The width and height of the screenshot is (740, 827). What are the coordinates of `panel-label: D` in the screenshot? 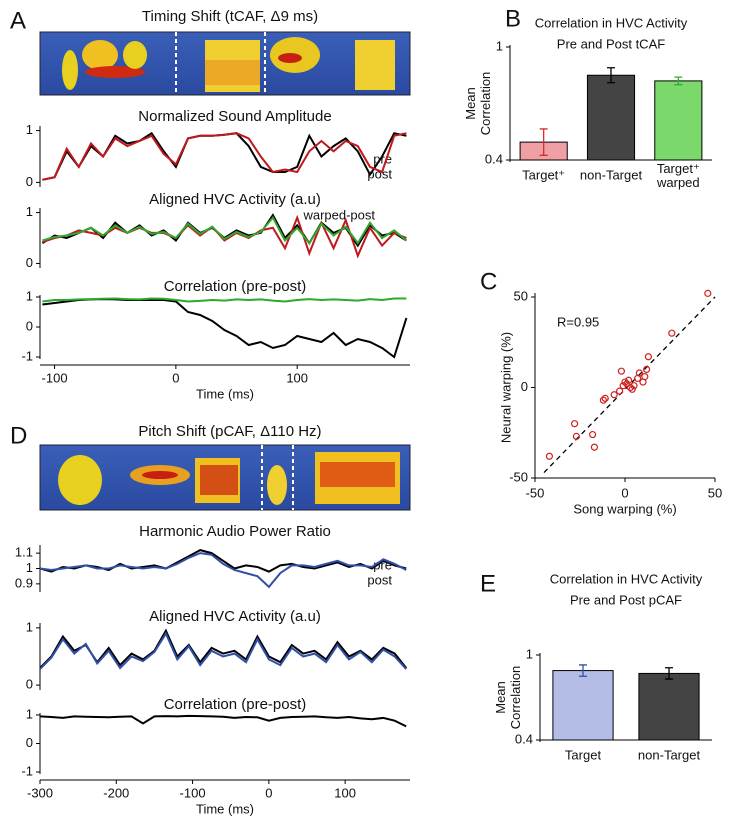 It's located at (18, 435).